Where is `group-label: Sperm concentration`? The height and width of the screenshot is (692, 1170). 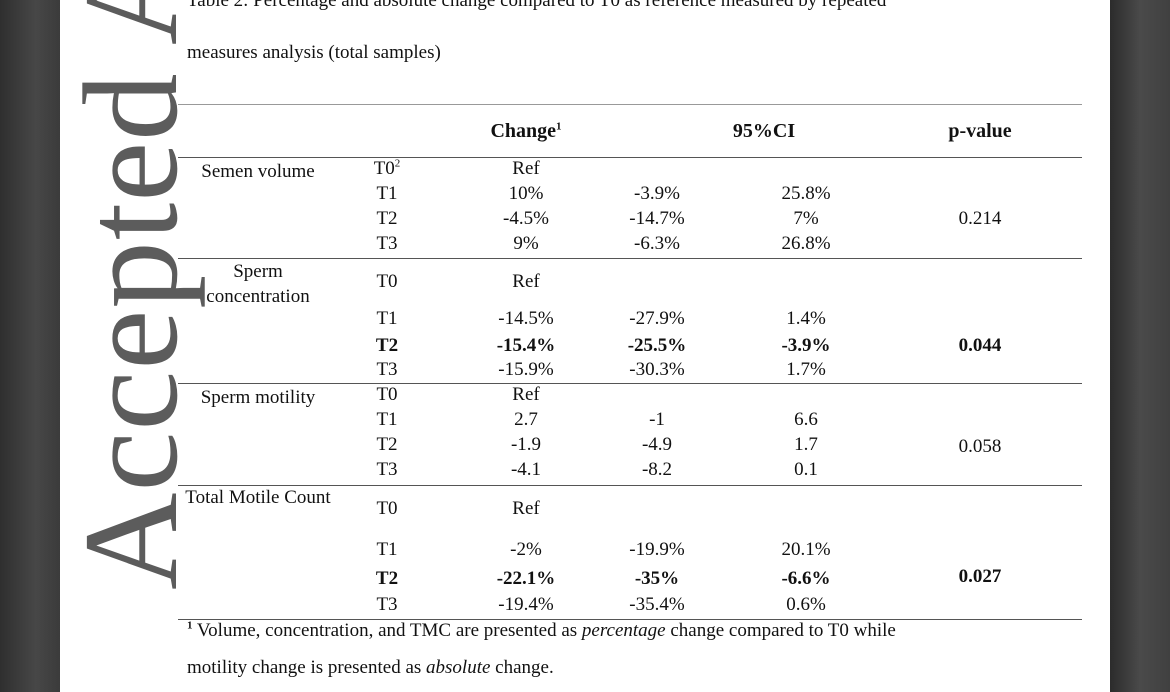 group-label: Sperm concentration is located at coordinates (258, 284).